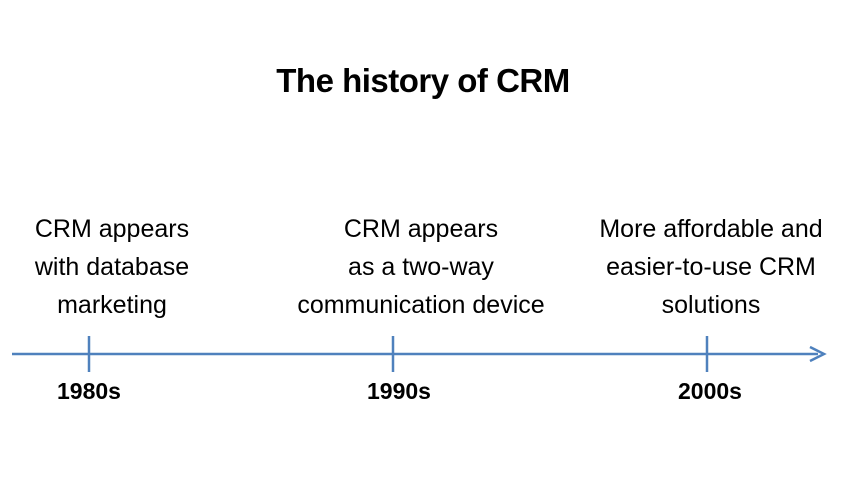  I want to click on event-line: marketing, so click(112, 305).